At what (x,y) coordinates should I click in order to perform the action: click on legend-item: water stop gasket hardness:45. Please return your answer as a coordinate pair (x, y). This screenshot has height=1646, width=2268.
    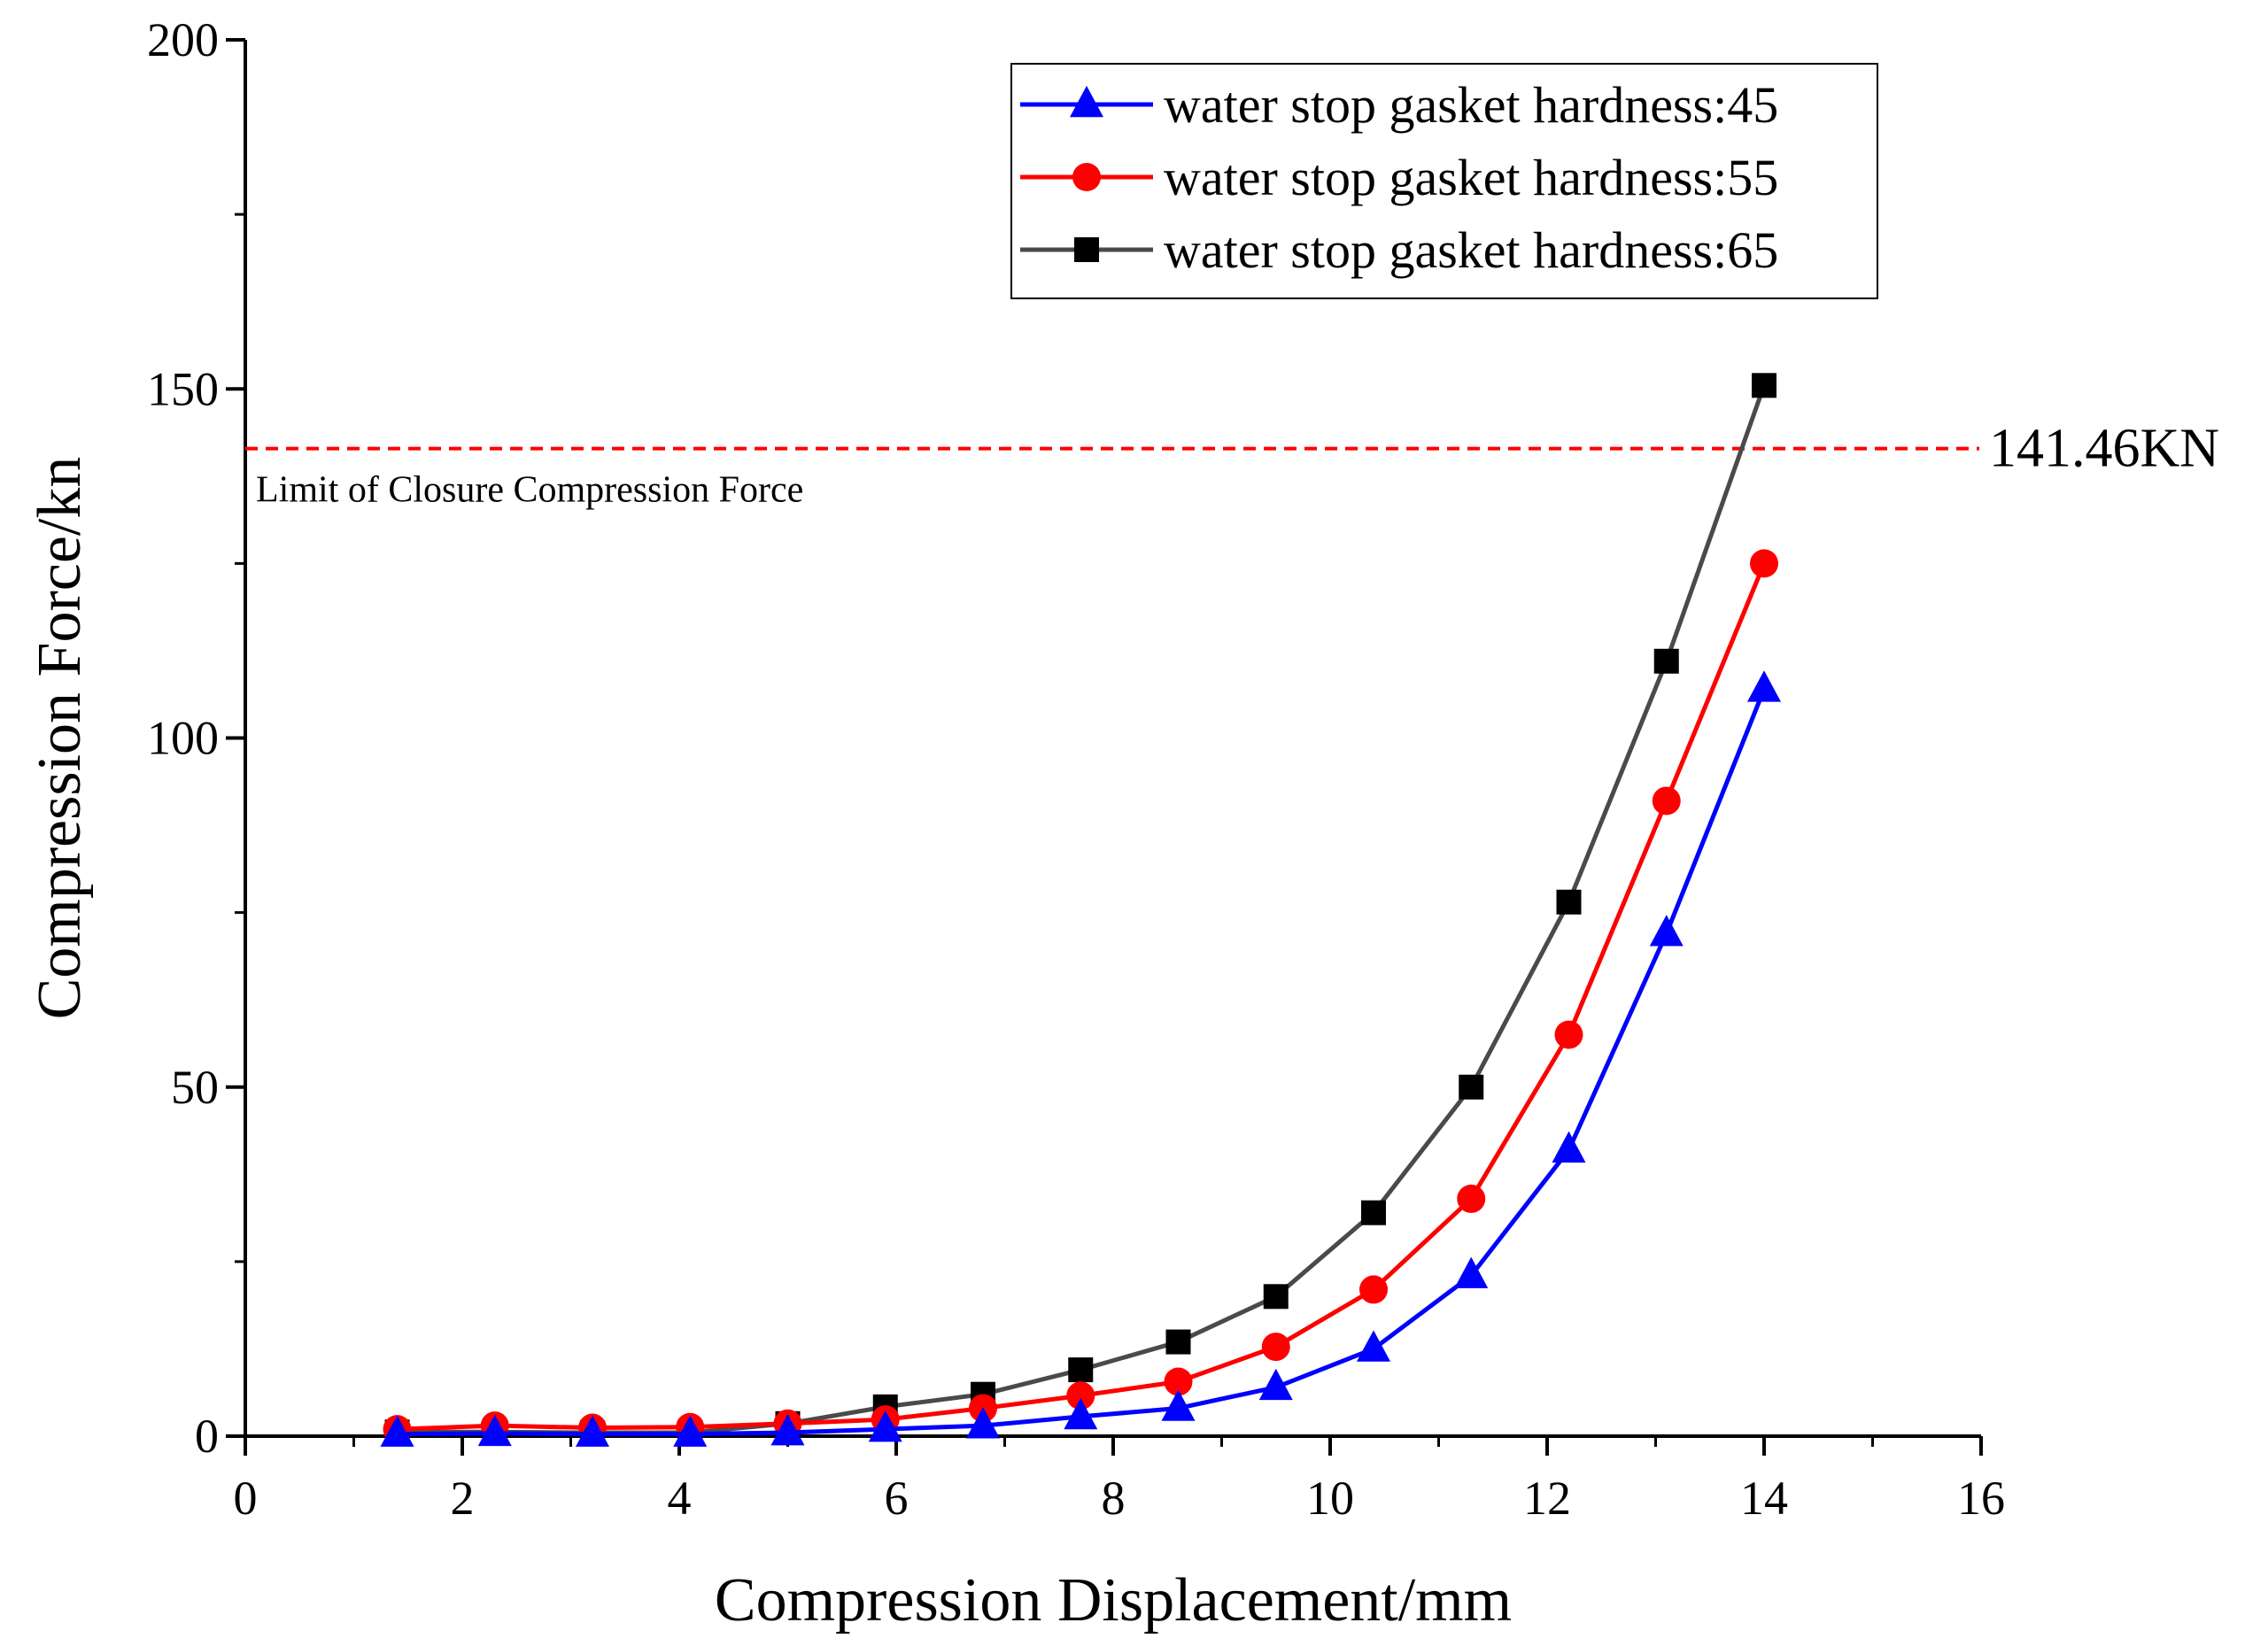
    Looking at the image, I should click on (1399, 105).